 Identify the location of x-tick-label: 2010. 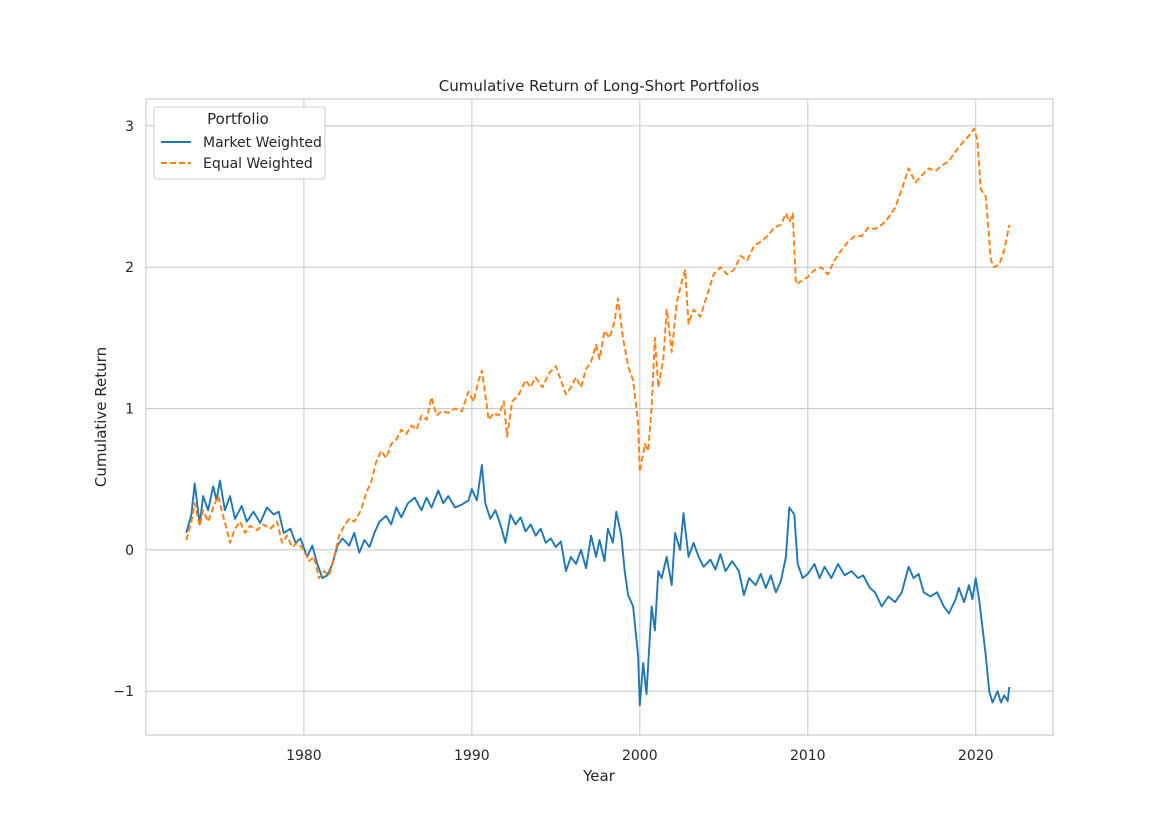
(808, 756).